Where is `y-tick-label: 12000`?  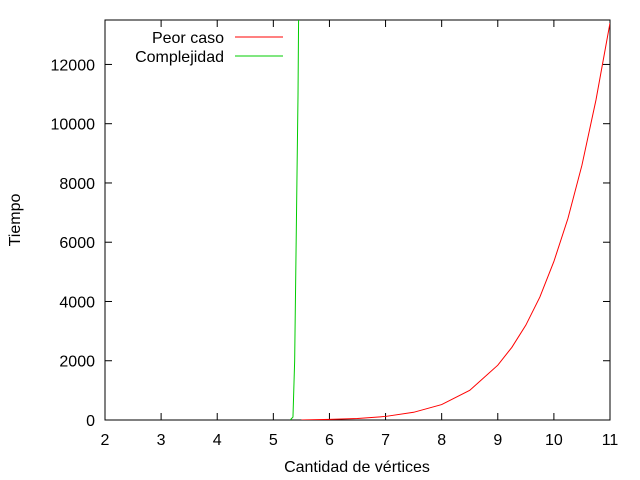 y-tick-label: 12000 is located at coordinates (73, 65).